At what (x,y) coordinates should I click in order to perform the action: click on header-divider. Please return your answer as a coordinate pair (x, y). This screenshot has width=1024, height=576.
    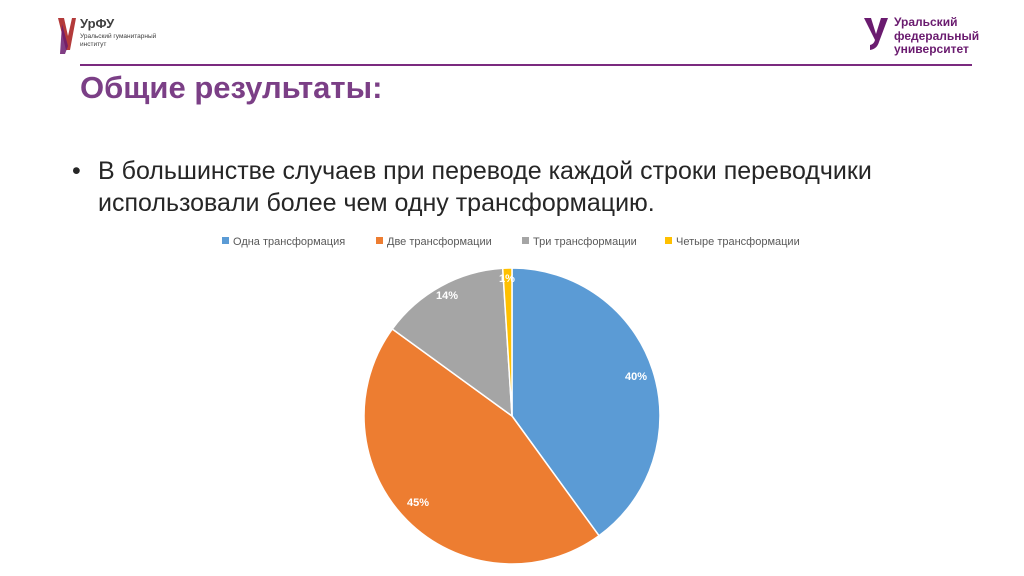
    Looking at the image, I should click on (526, 65).